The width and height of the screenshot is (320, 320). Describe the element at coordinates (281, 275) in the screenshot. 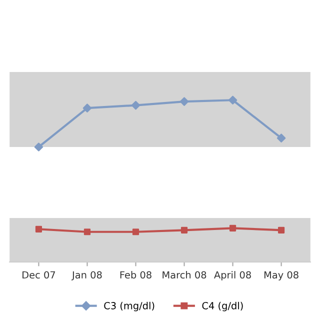

I see `x-tick-label: May 08` at that location.